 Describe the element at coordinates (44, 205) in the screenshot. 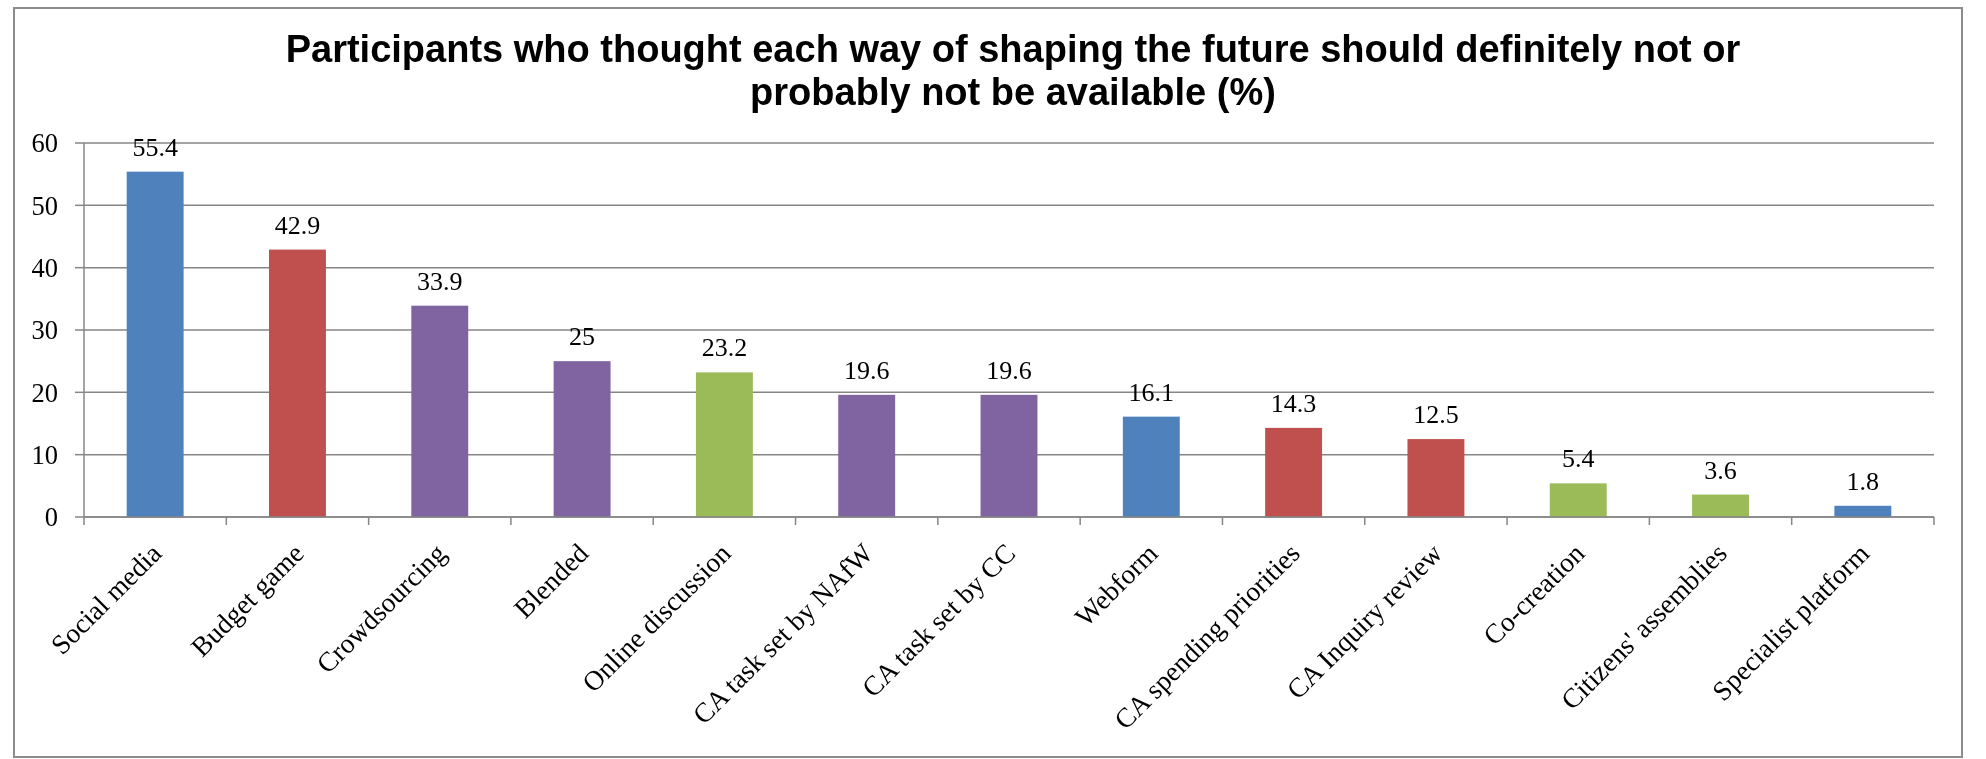

I see `y-tick-label: 50` at that location.